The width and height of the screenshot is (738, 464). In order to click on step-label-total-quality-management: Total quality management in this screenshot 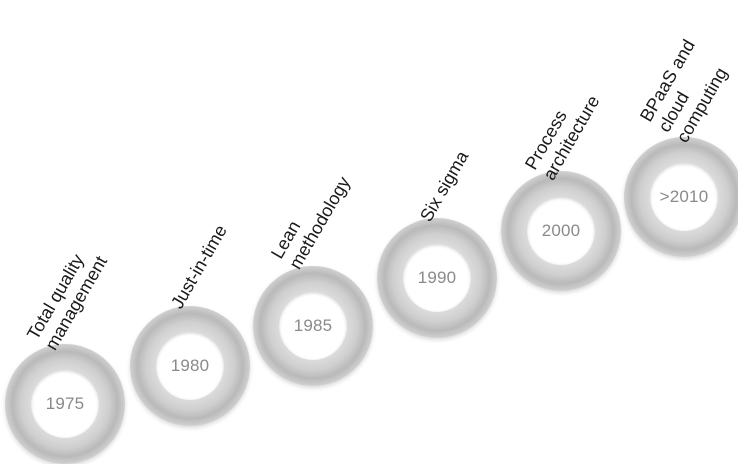, I will do `click(67, 302)`.